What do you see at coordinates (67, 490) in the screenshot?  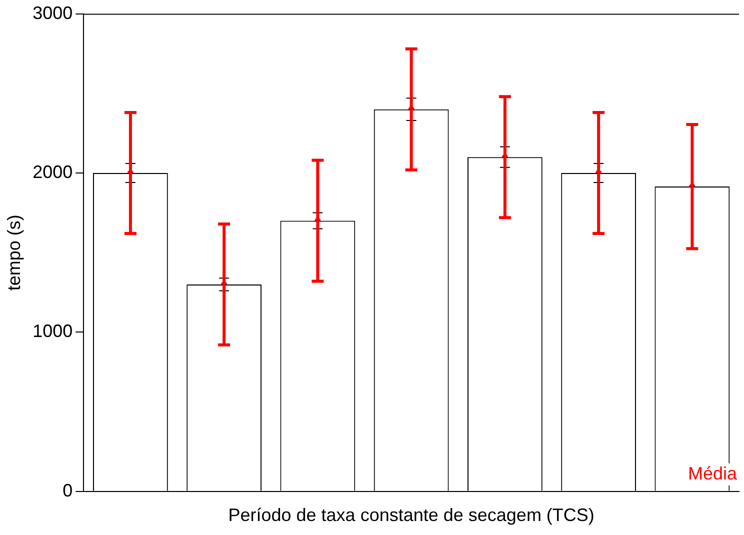 I see `y-tick-label: 0` at bounding box center [67, 490].